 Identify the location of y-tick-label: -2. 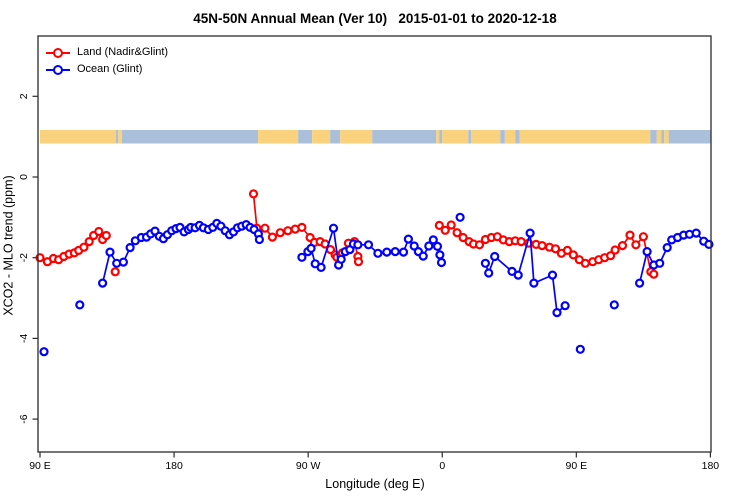
(24, 257).